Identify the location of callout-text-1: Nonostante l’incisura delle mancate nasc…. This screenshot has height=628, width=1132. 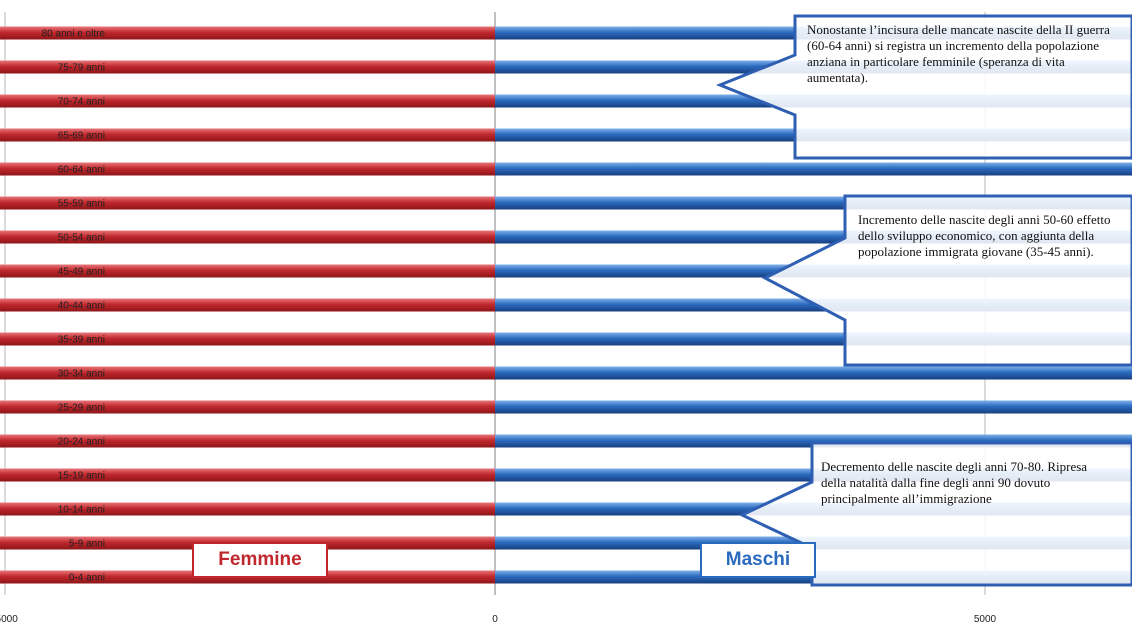
(958, 53).